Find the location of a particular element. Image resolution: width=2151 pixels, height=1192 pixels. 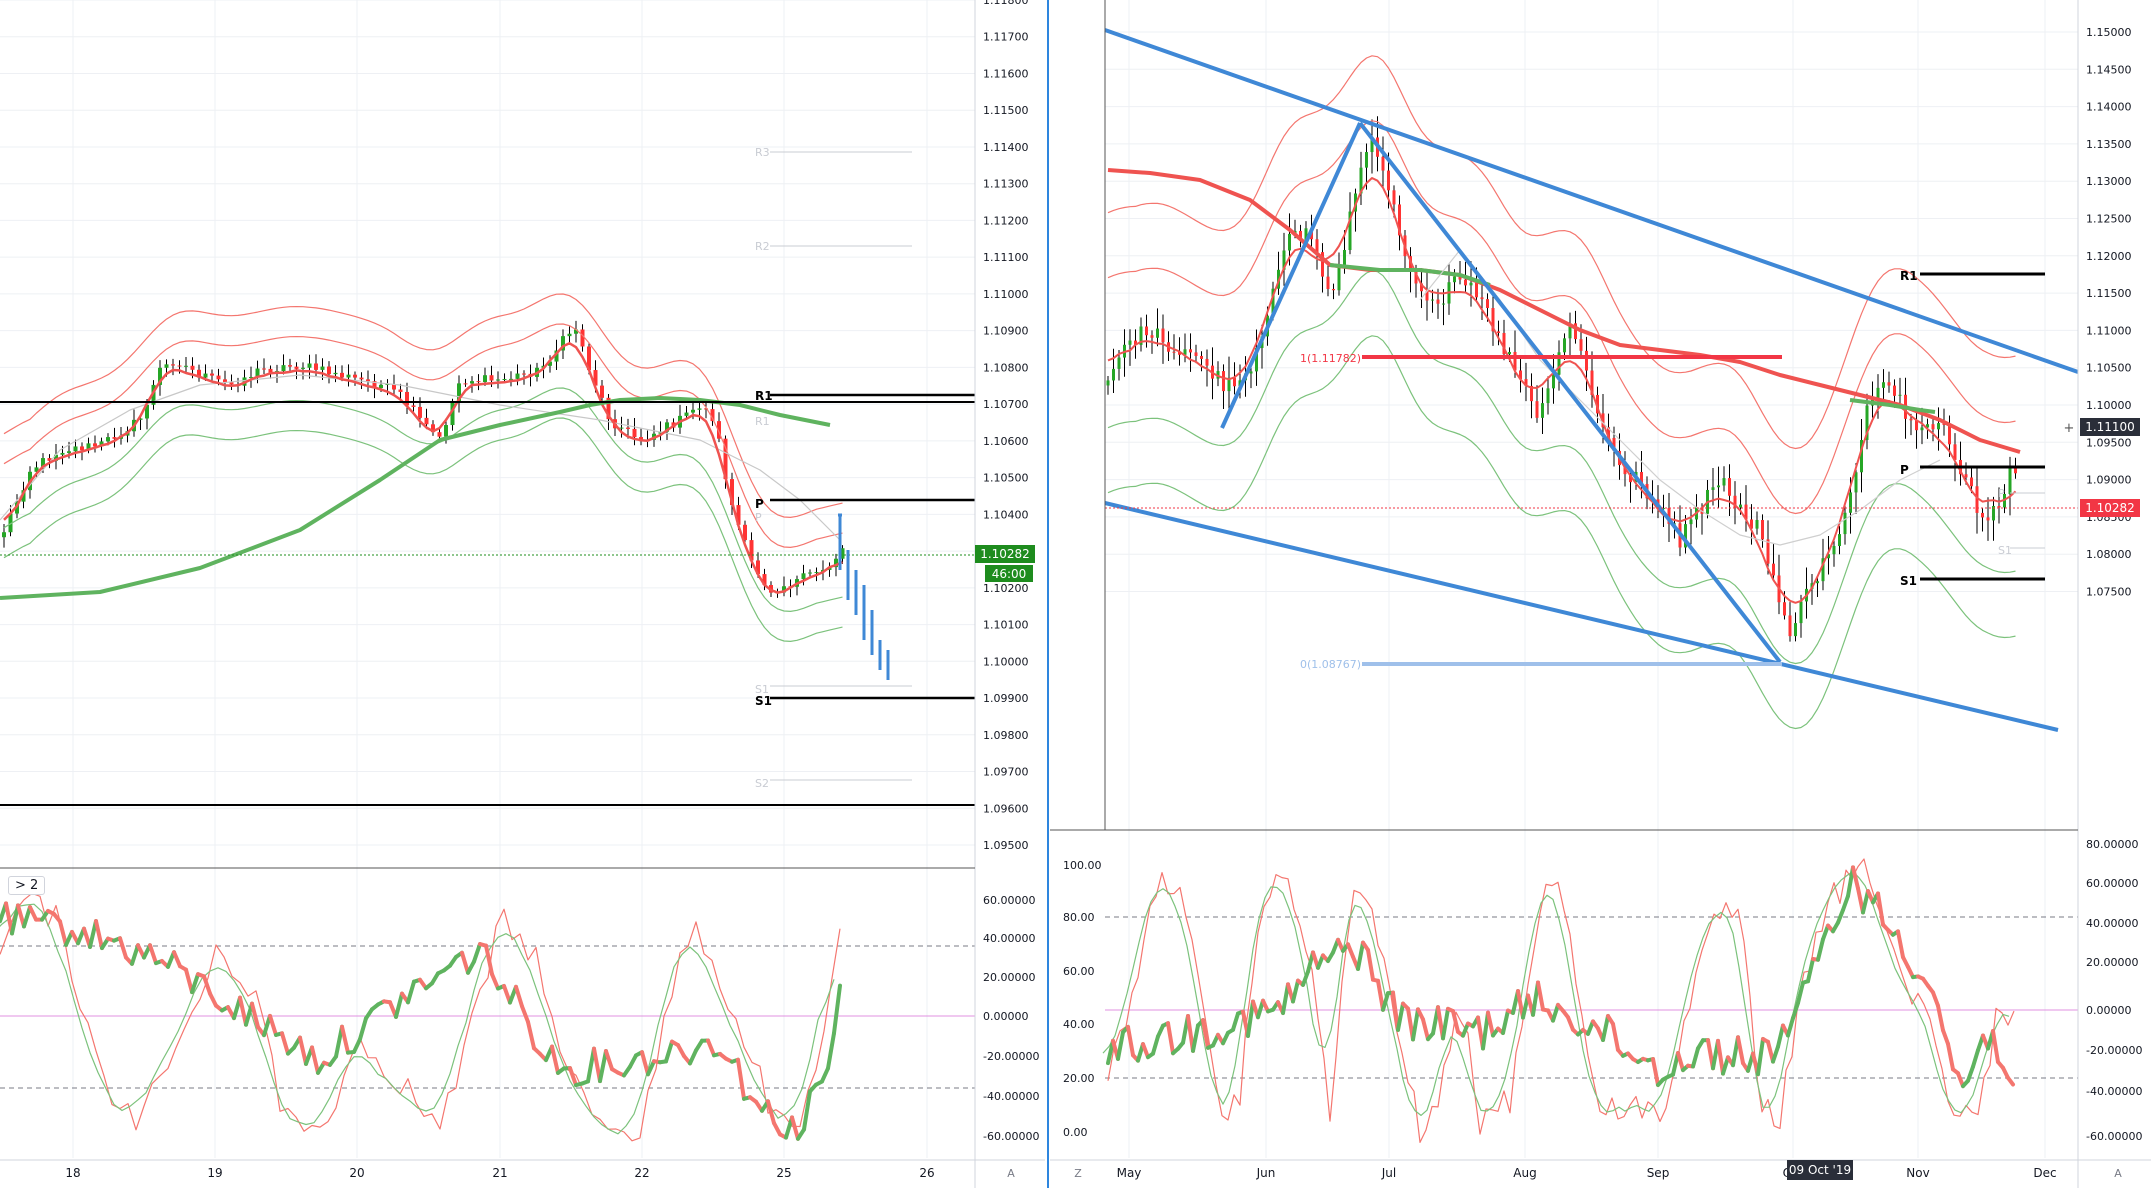

right-stoch-right-tick: 80.00000 is located at coordinates (2112, 844).